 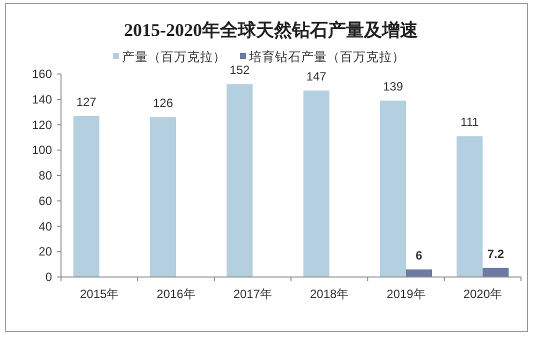 What do you see at coordinates (176, 294) in the screenshot?
I see `x-tick-label: 2016年` at bounding box center [176, 294].